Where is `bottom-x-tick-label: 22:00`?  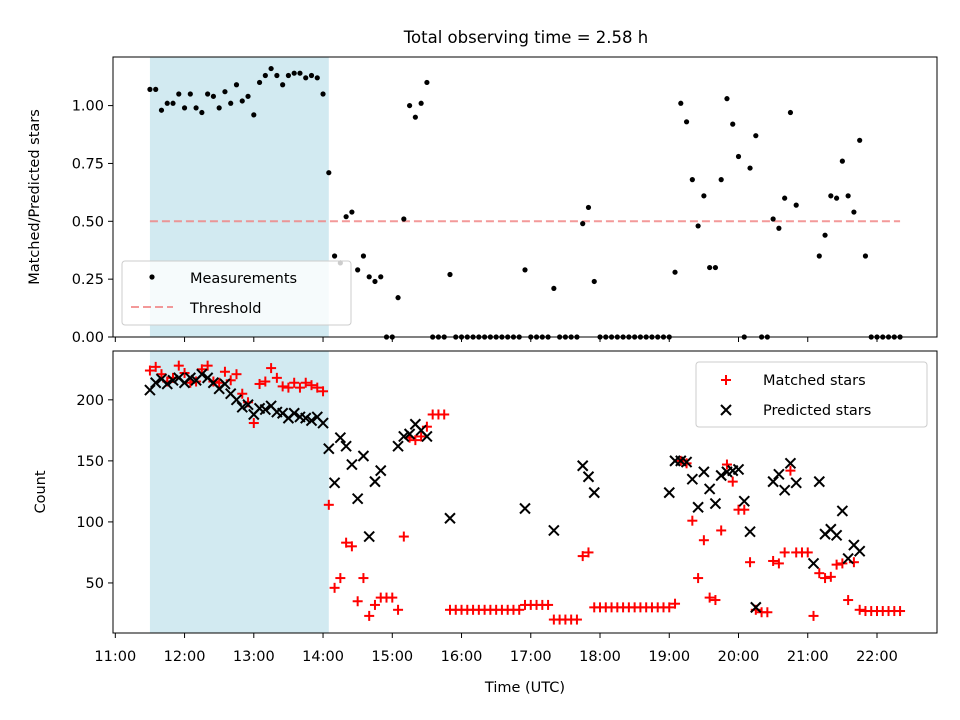
bottom-x-tick-label: 22:00 is located at coordinates (877, 657).